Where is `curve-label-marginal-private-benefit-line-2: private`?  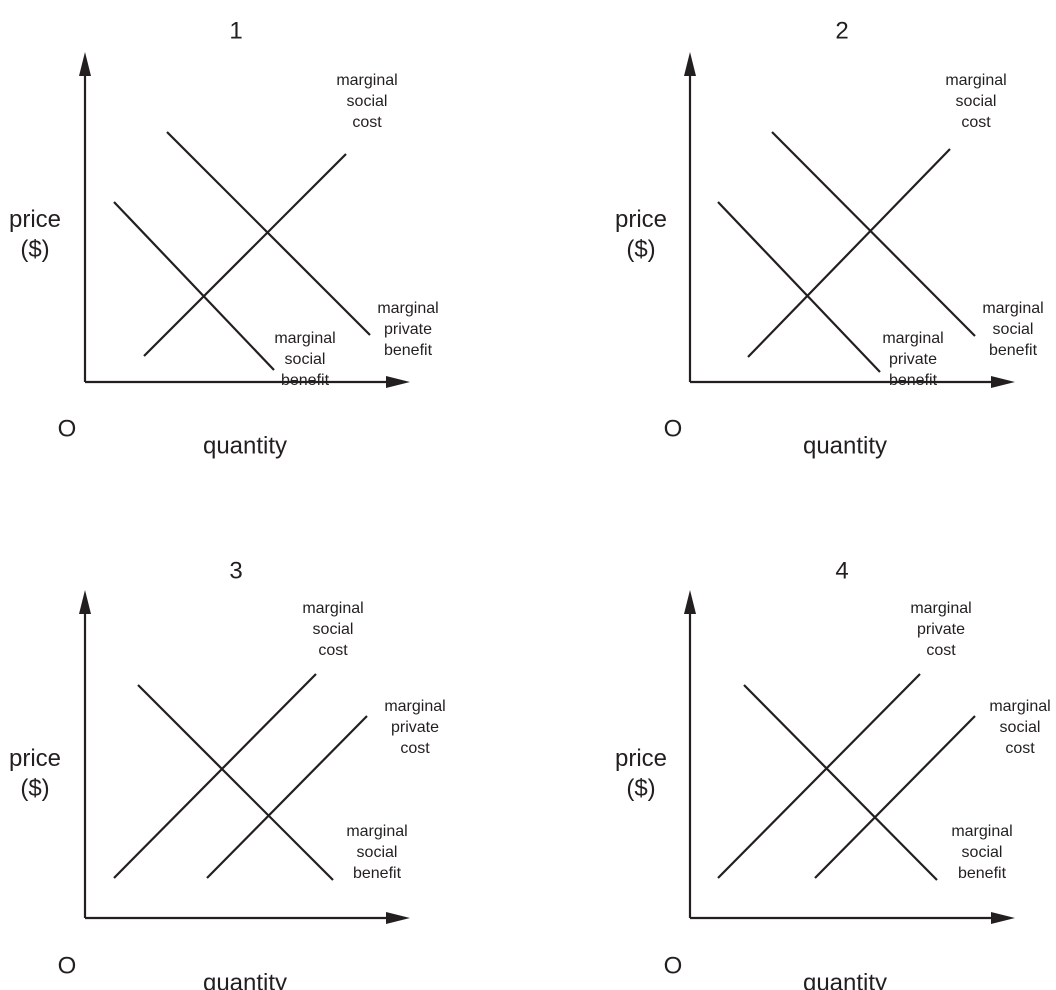 curve-label-marginal-private-benefit-line-2: private is located at coordinates (408, 329).